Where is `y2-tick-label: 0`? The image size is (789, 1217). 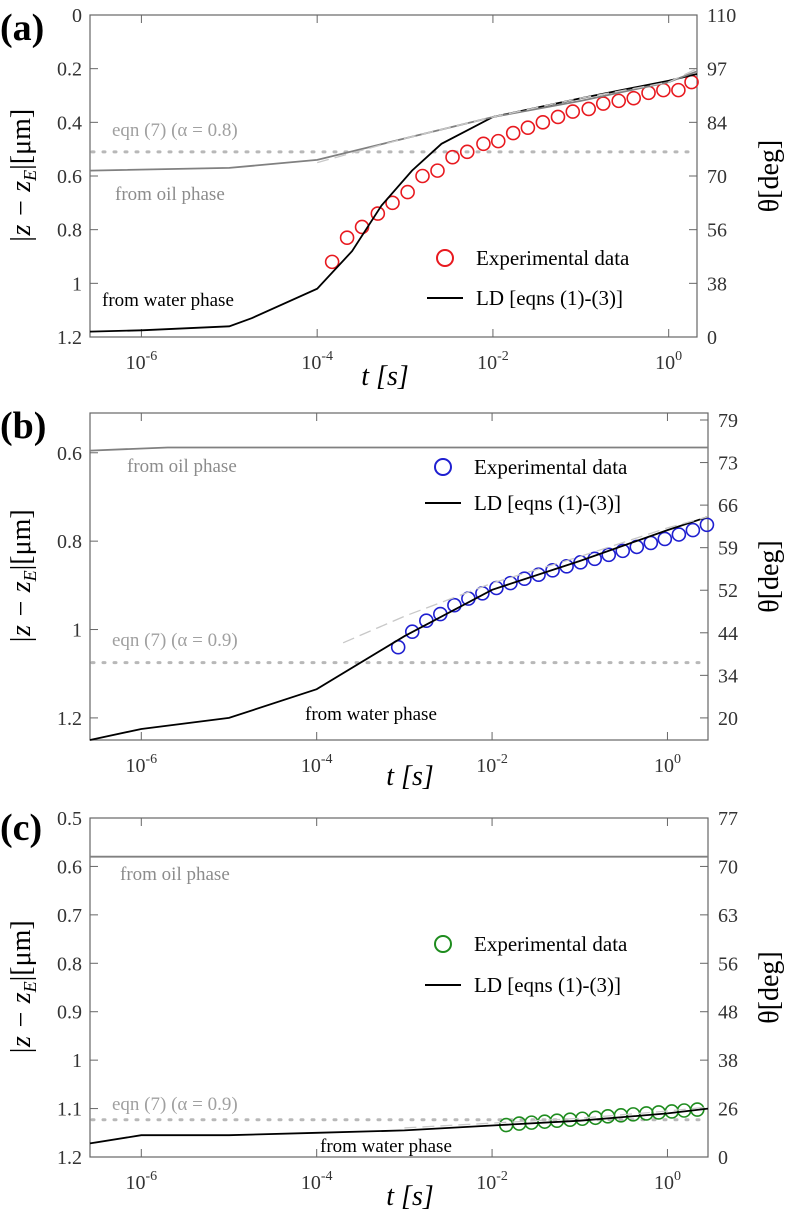
y2-tick-label: 0 is located at coordinates (712, 338).